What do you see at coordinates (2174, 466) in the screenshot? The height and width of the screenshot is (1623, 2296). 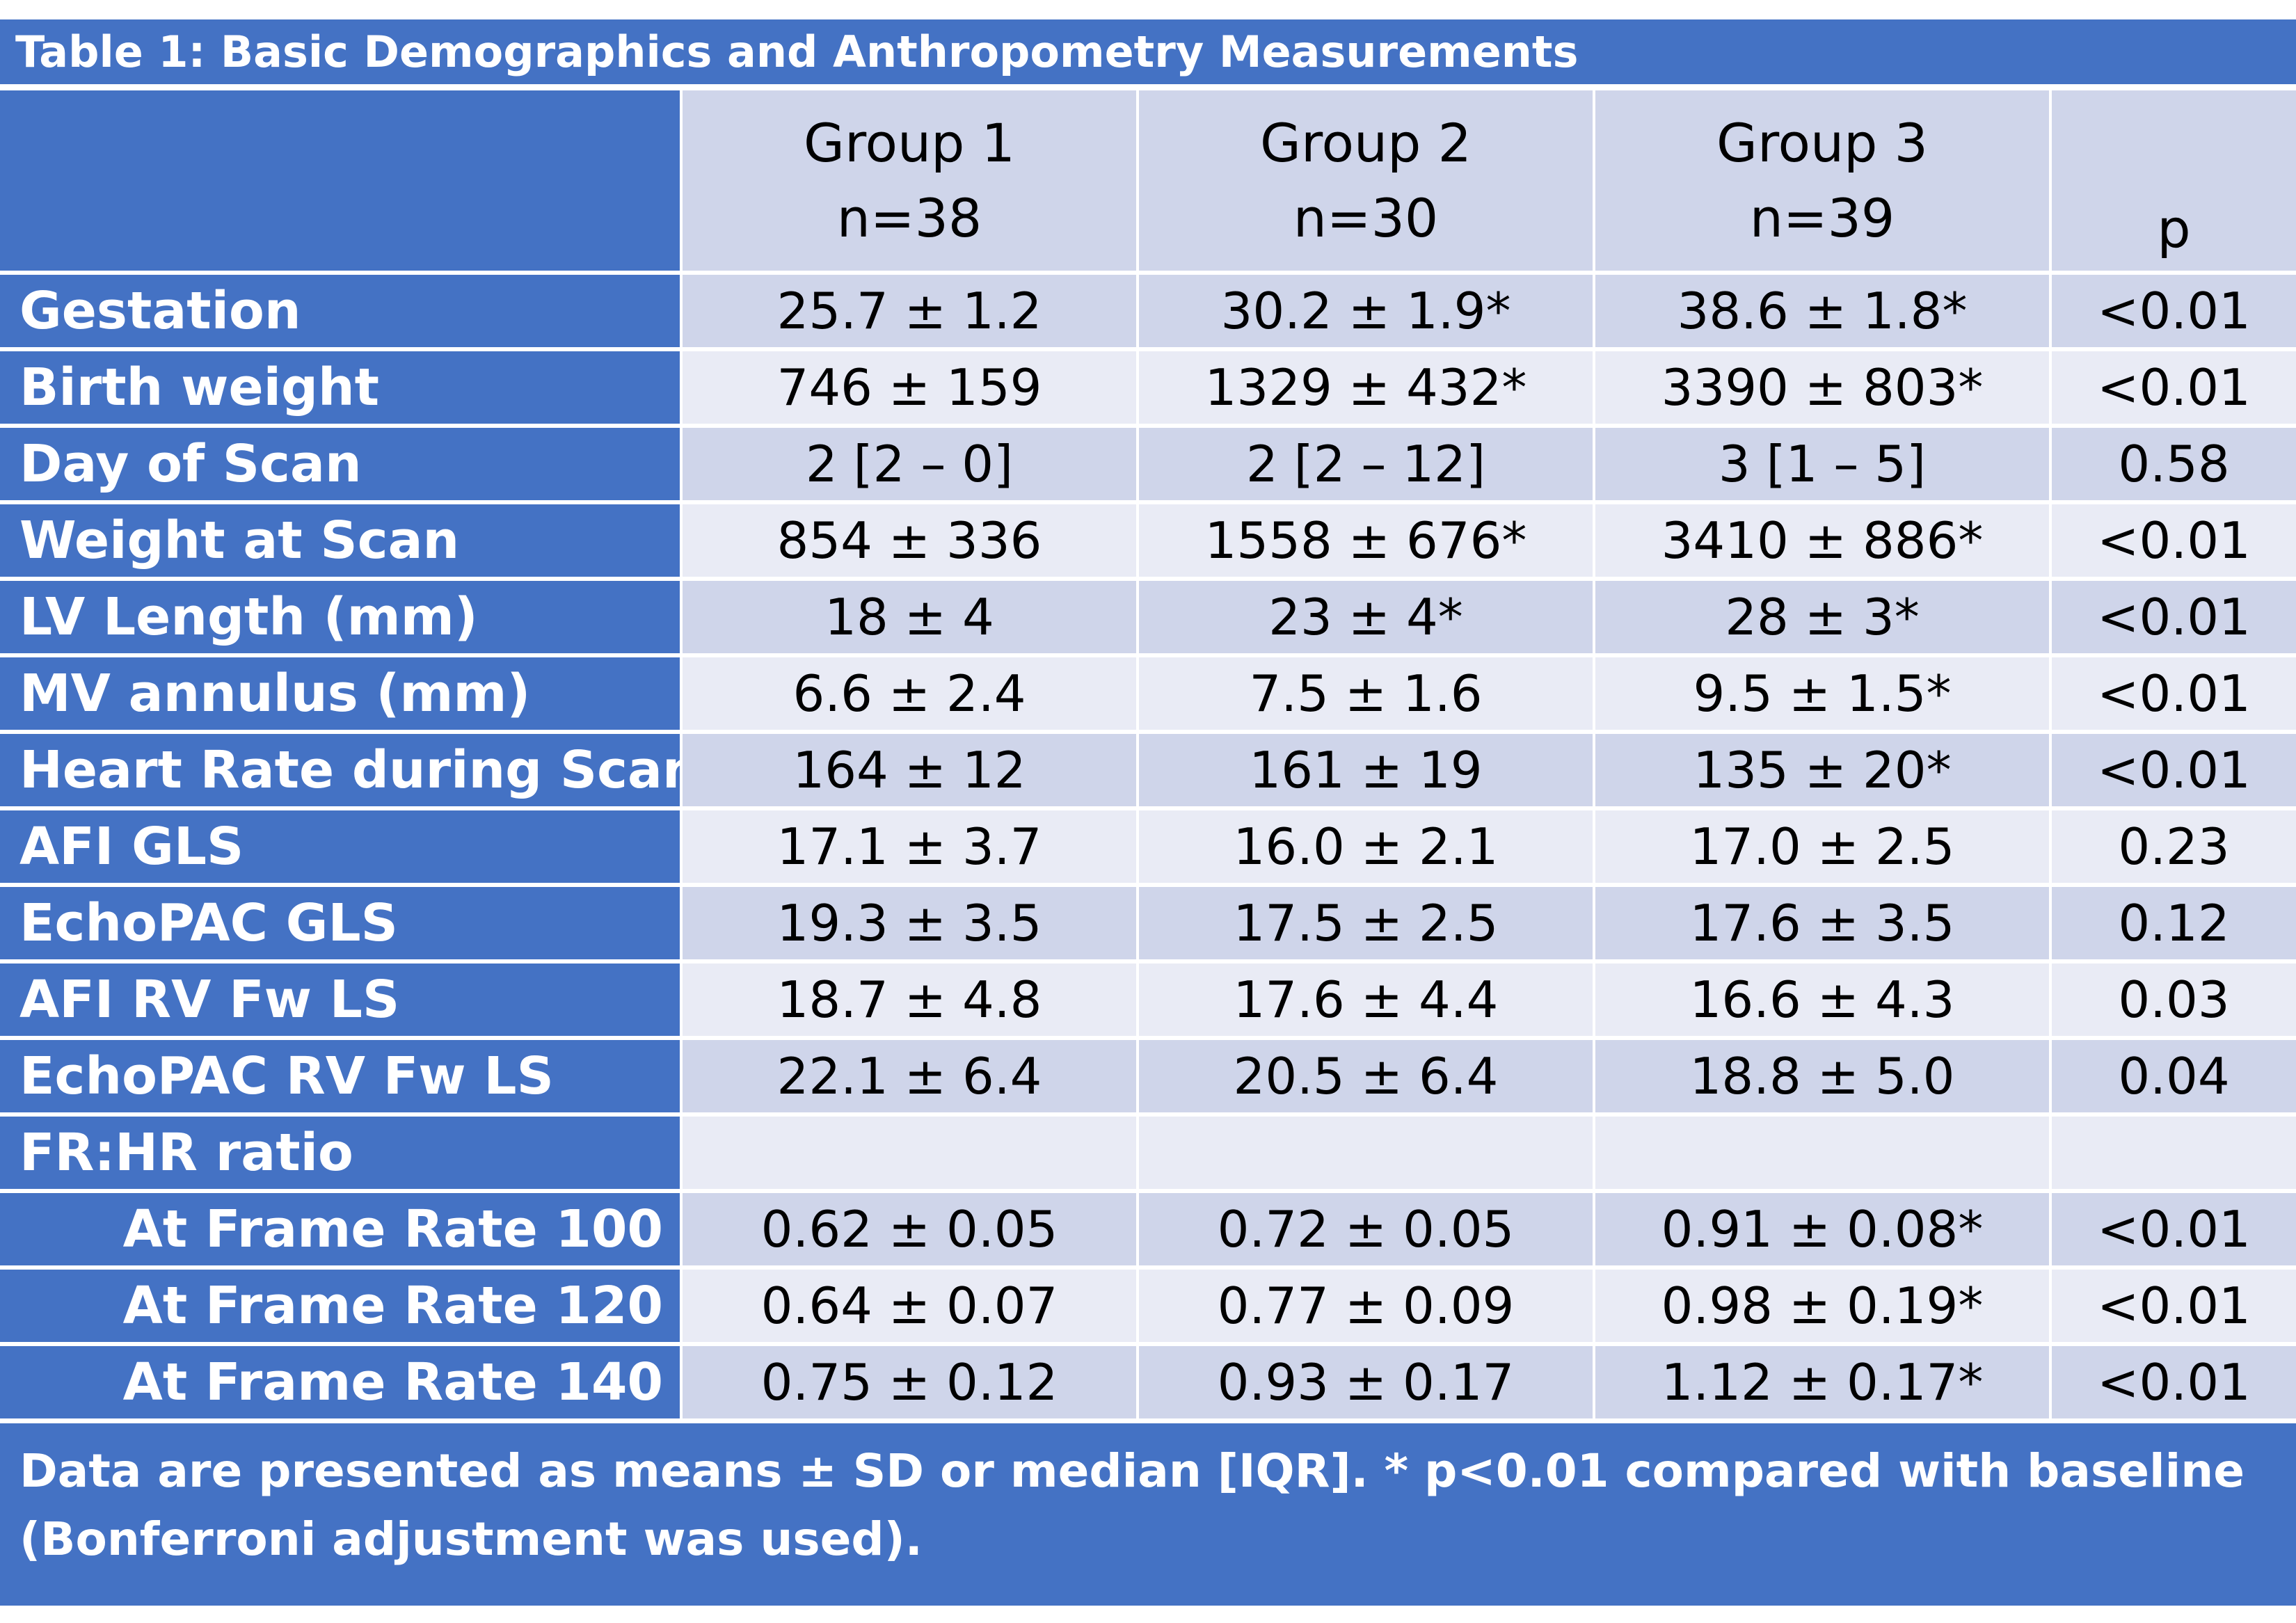 I see `p-value-cell: 0.58` at bounding box center [2174, 466].